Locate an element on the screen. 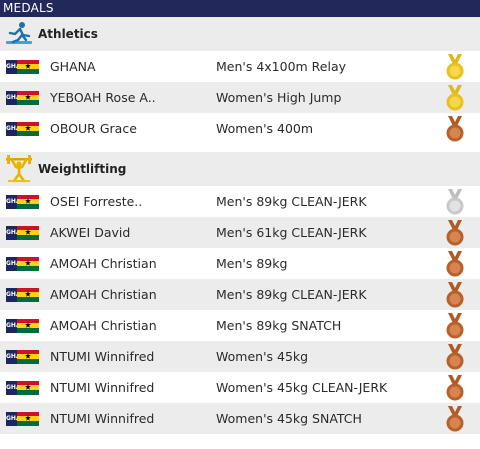 The width and height of the screenshot is (480, 449). event-name: Men's 61kg CLEAN-JERK is located at coordinates (291, 232).